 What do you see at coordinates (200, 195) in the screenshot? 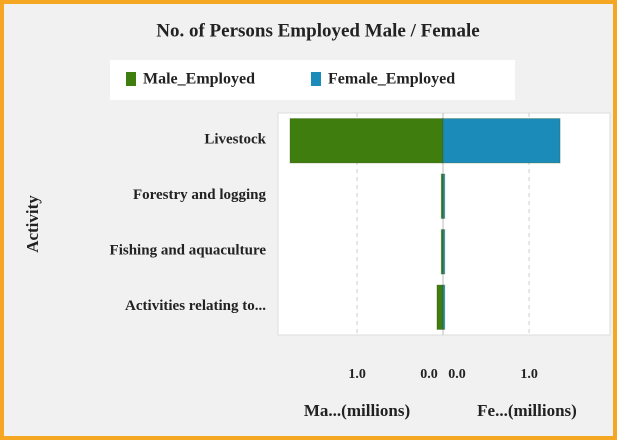
I see `y-tick-label: Forestry and logging` at bounding box center [200, 195].